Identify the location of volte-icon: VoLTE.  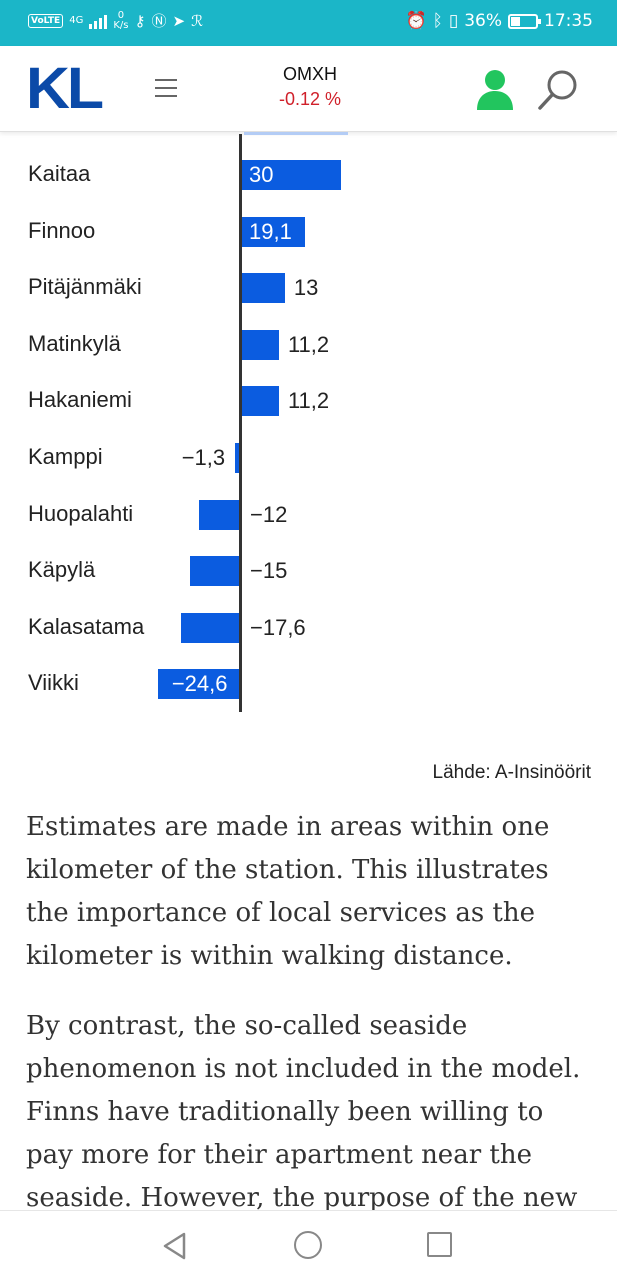
(46, 20).